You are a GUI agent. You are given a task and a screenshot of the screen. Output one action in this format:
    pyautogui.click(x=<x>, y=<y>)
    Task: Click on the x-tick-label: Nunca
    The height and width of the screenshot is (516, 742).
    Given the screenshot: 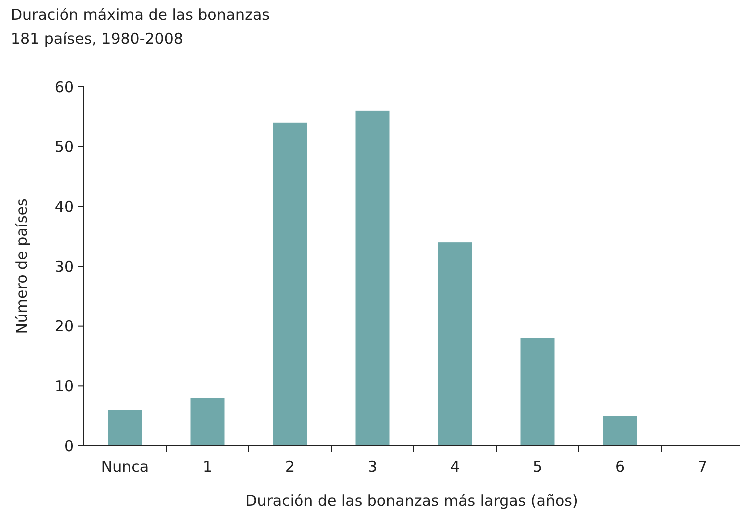 What is the action you would take?
    pyautogui.click(x=125, y=467)
    